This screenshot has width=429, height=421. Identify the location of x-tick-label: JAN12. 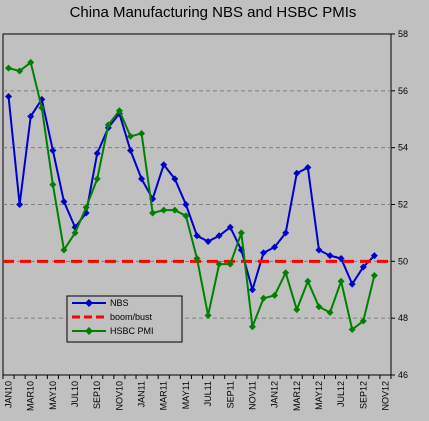
(275, 394).